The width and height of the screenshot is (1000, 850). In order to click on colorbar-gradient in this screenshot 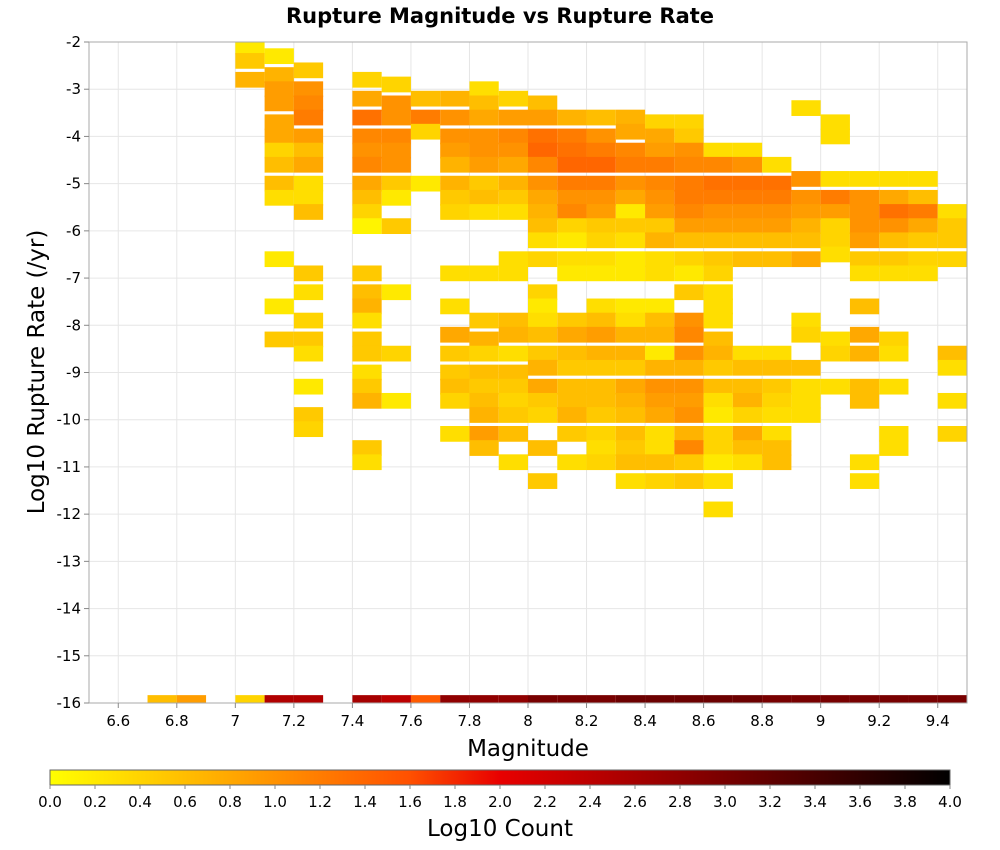, I will do `click(500, 777)`.